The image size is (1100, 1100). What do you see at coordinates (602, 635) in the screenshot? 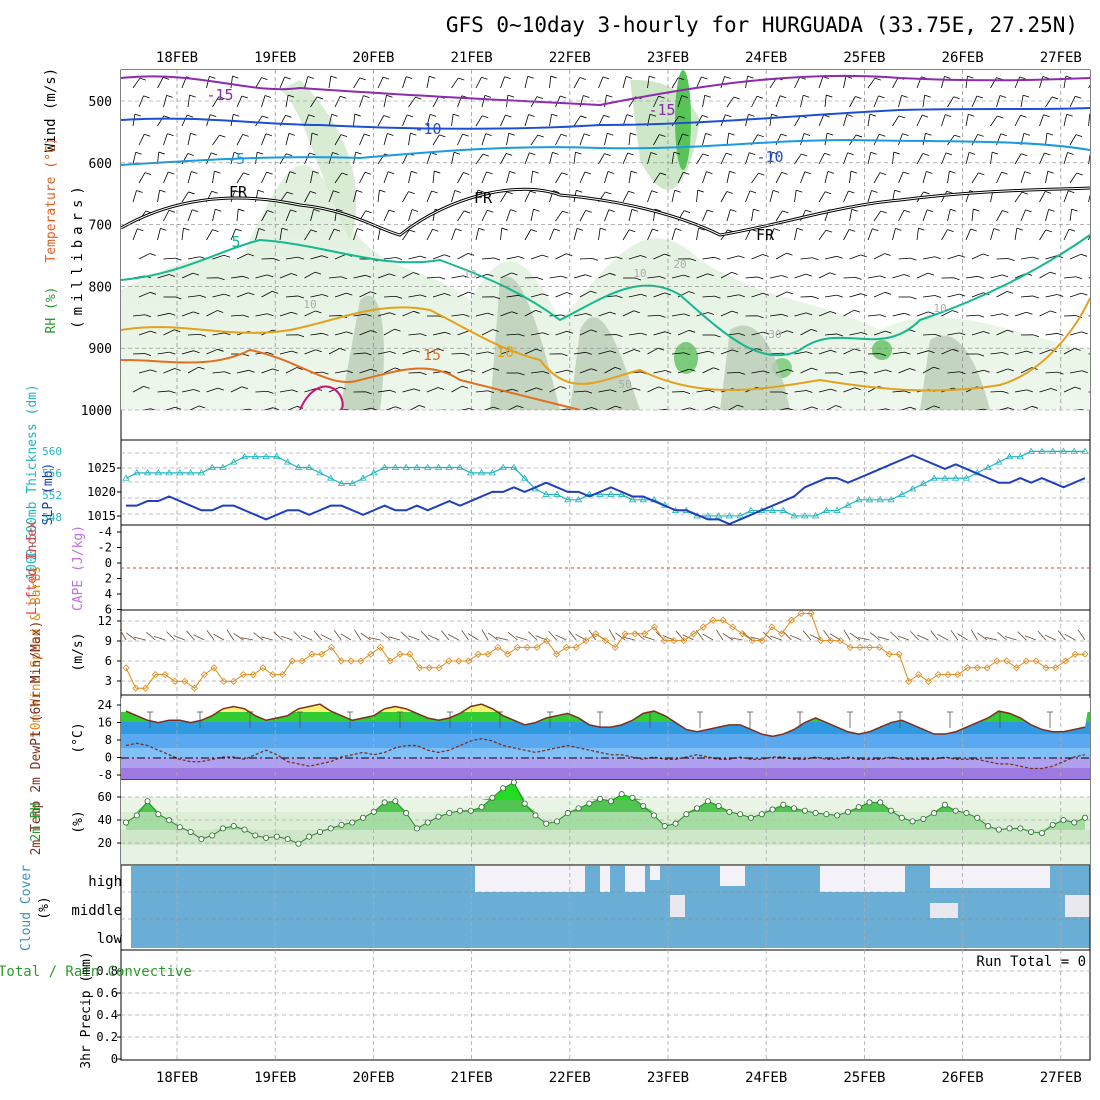
I see `wind10-barbs` at bounding box center [602, 635].